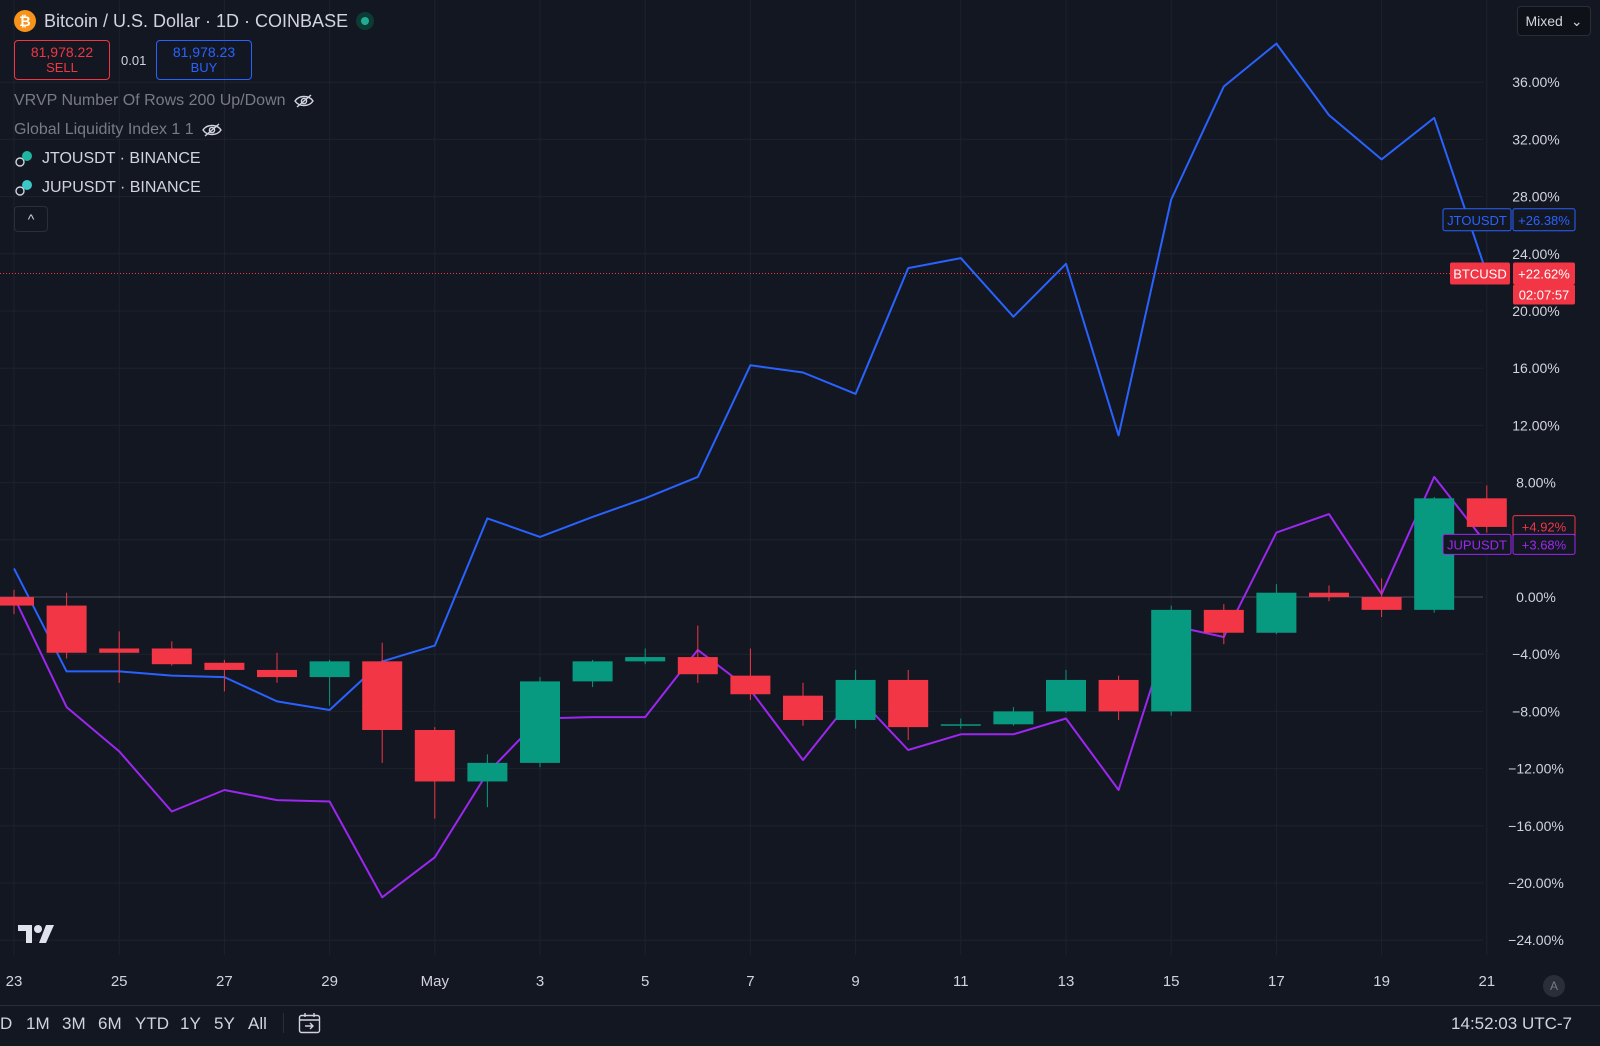 This screenshot has height=1046, width=1600. What do you see at coordinates (31, 219) in the screenshot?
I see `collapse-legend-button: ^` at bounding box center [31, 219].